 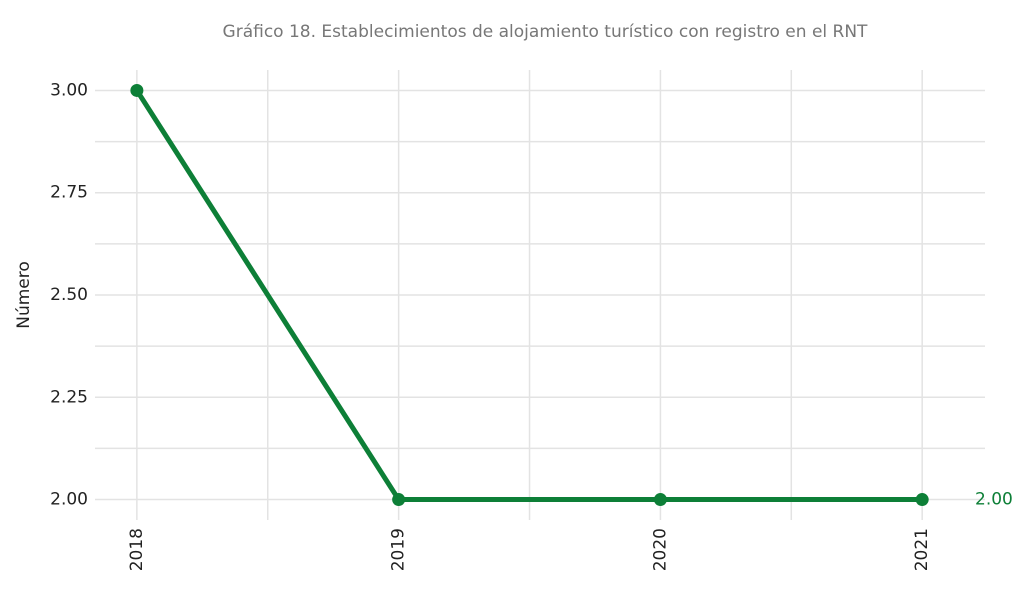 What do you see at coordinates (137, 549) in the screenshot?
I see `x-tick-label: 2018` at bounding box center [137, 549].